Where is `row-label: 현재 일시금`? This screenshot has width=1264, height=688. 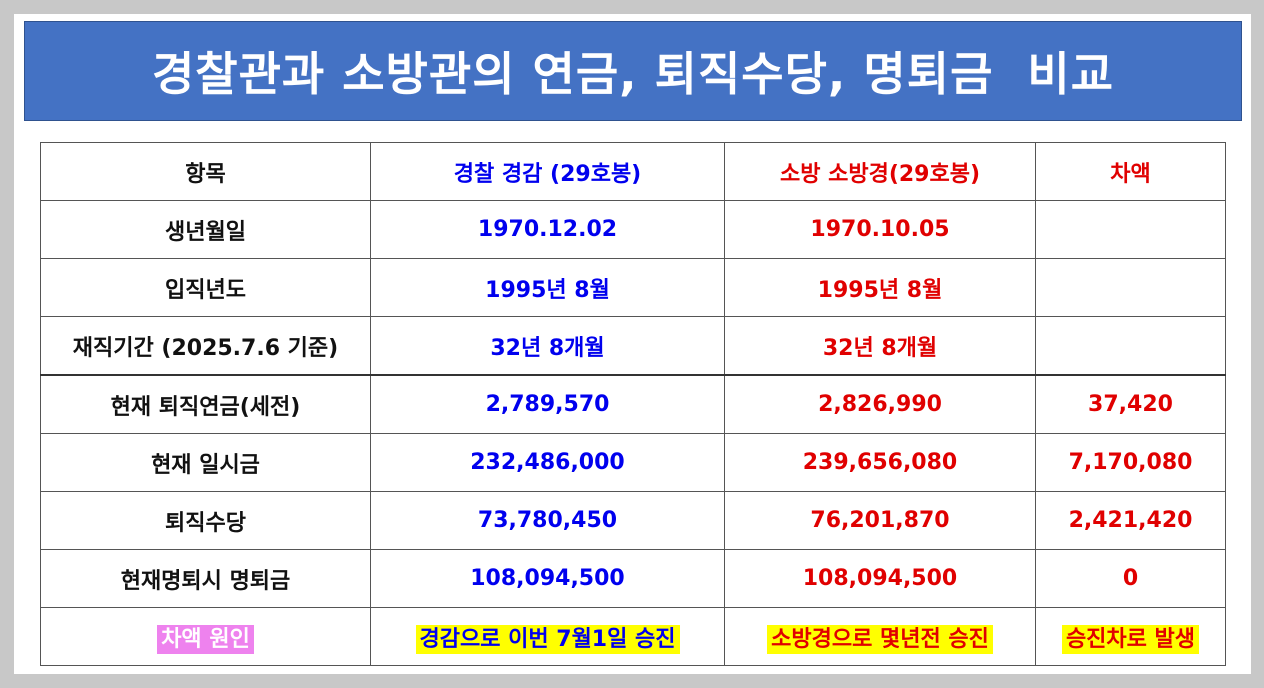
row-label: 현재 일시금 is located at coordinates (205, 462).